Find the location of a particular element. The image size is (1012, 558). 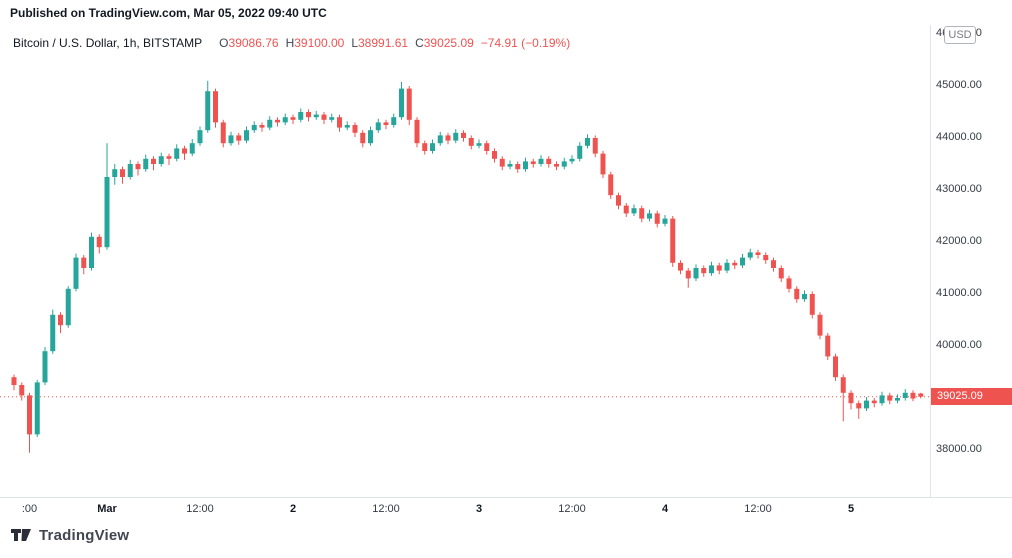

last-price-badge: 39025.09 is located at coordinates (971, 396).